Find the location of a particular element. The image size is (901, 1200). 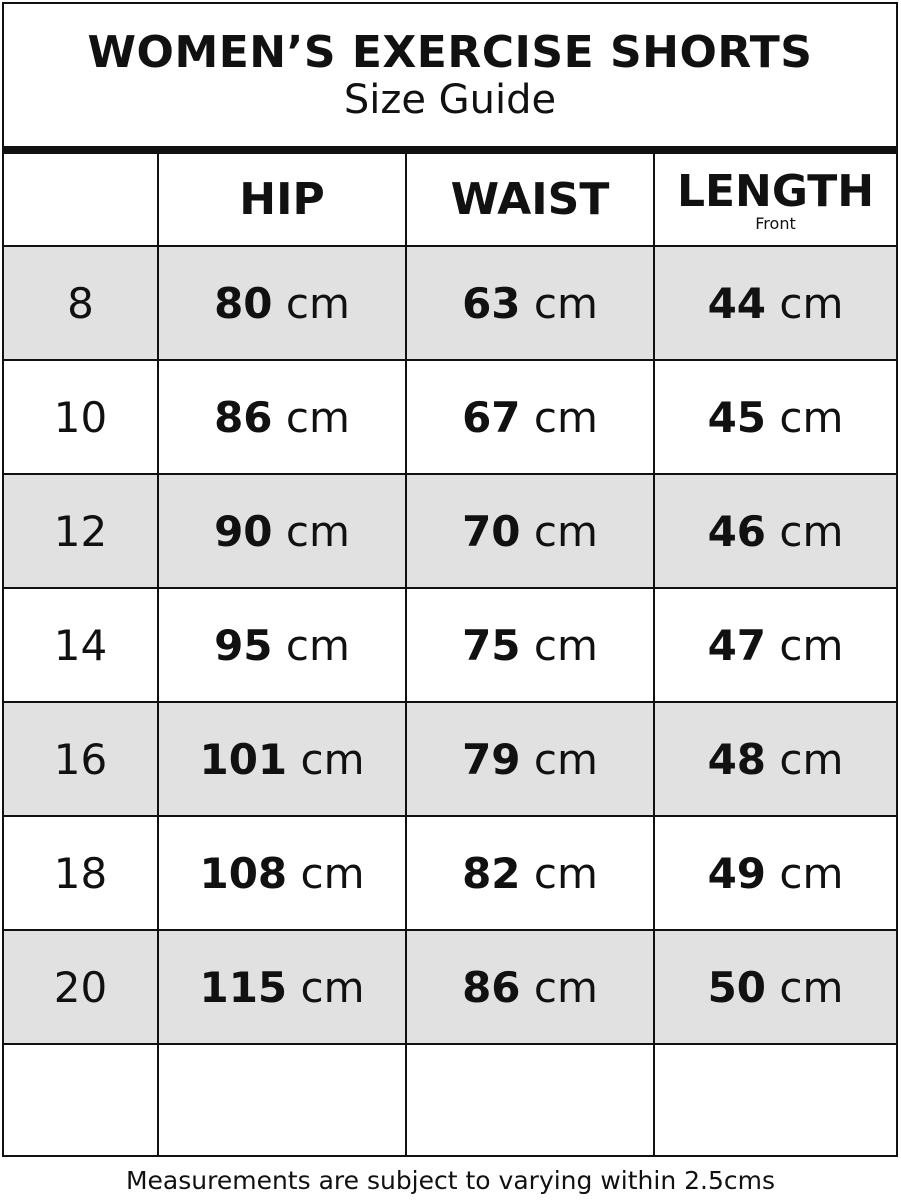

waist-cell: 75 cm is located at coordinates (529, 645).